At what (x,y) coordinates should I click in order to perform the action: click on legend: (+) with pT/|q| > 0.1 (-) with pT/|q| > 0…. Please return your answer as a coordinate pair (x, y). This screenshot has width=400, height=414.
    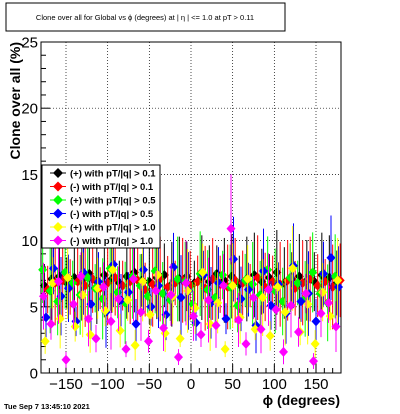
    Looking at the image, I should click on (101, 206).